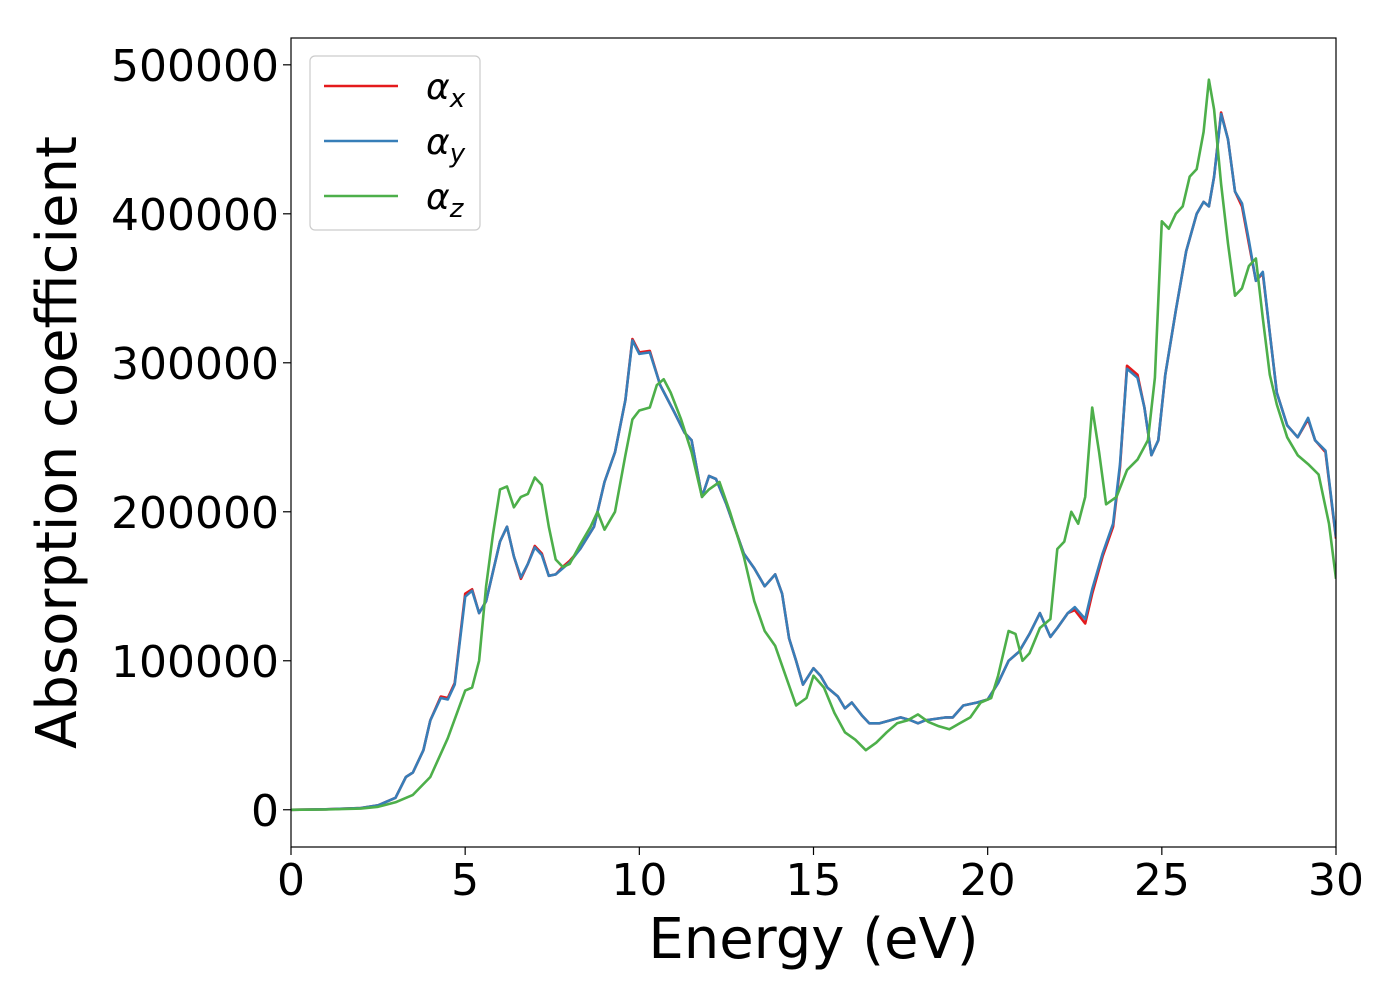  Describe the element at coordinates (446, 90) in the screenshot. I see `legend-label-x: αx` at that location.